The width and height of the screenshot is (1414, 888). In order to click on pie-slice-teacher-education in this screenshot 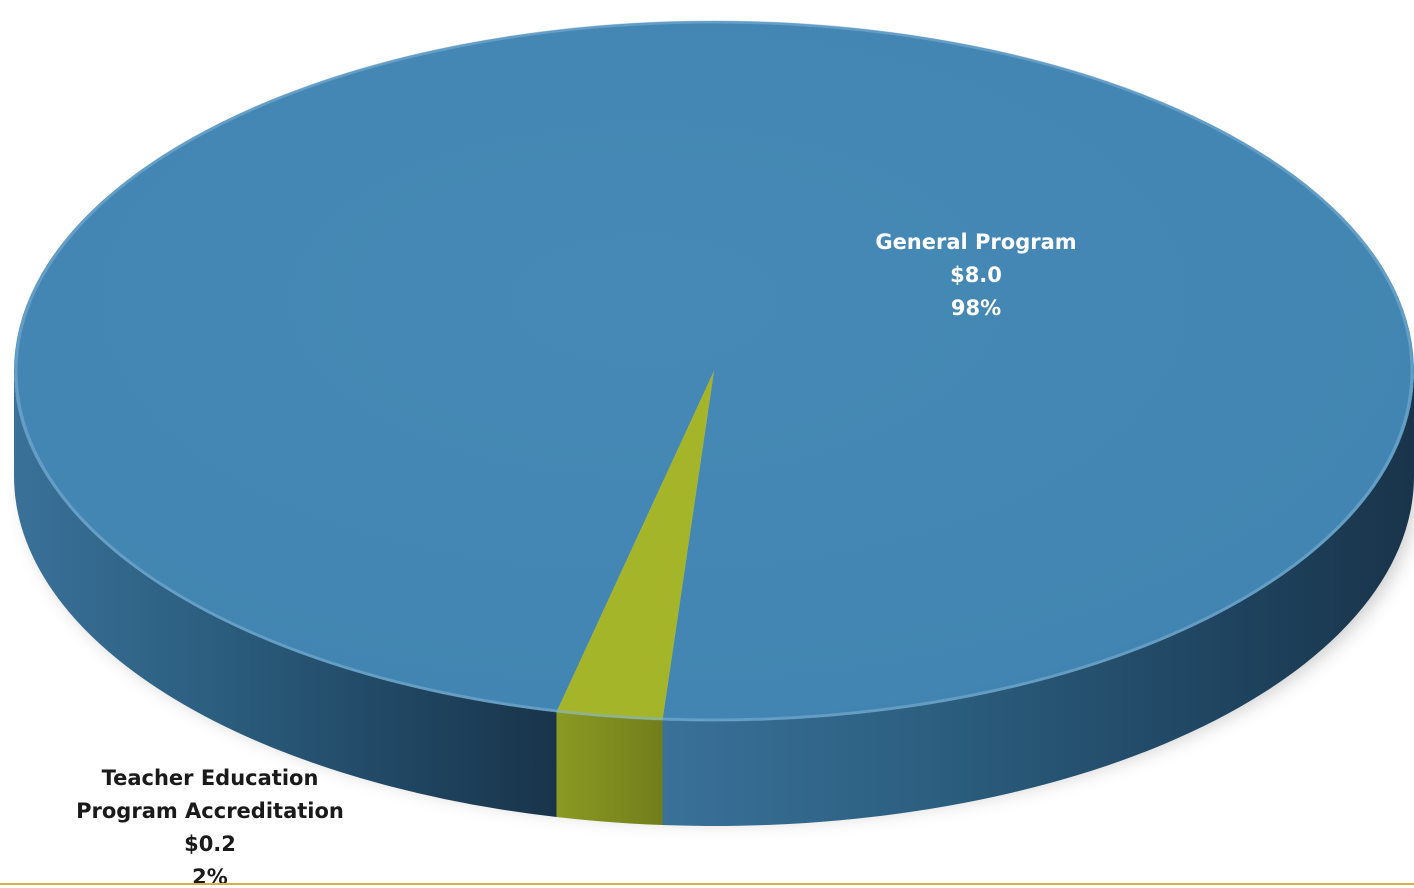, I will do `click(635, 546)`.